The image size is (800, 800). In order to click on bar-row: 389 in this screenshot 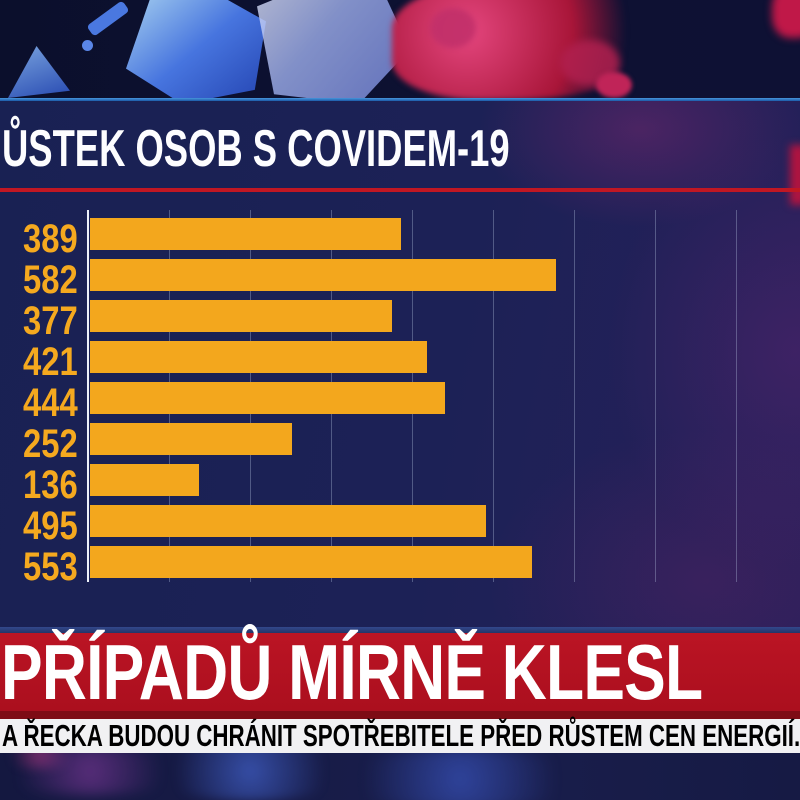, I will do `click(400, 238)`.